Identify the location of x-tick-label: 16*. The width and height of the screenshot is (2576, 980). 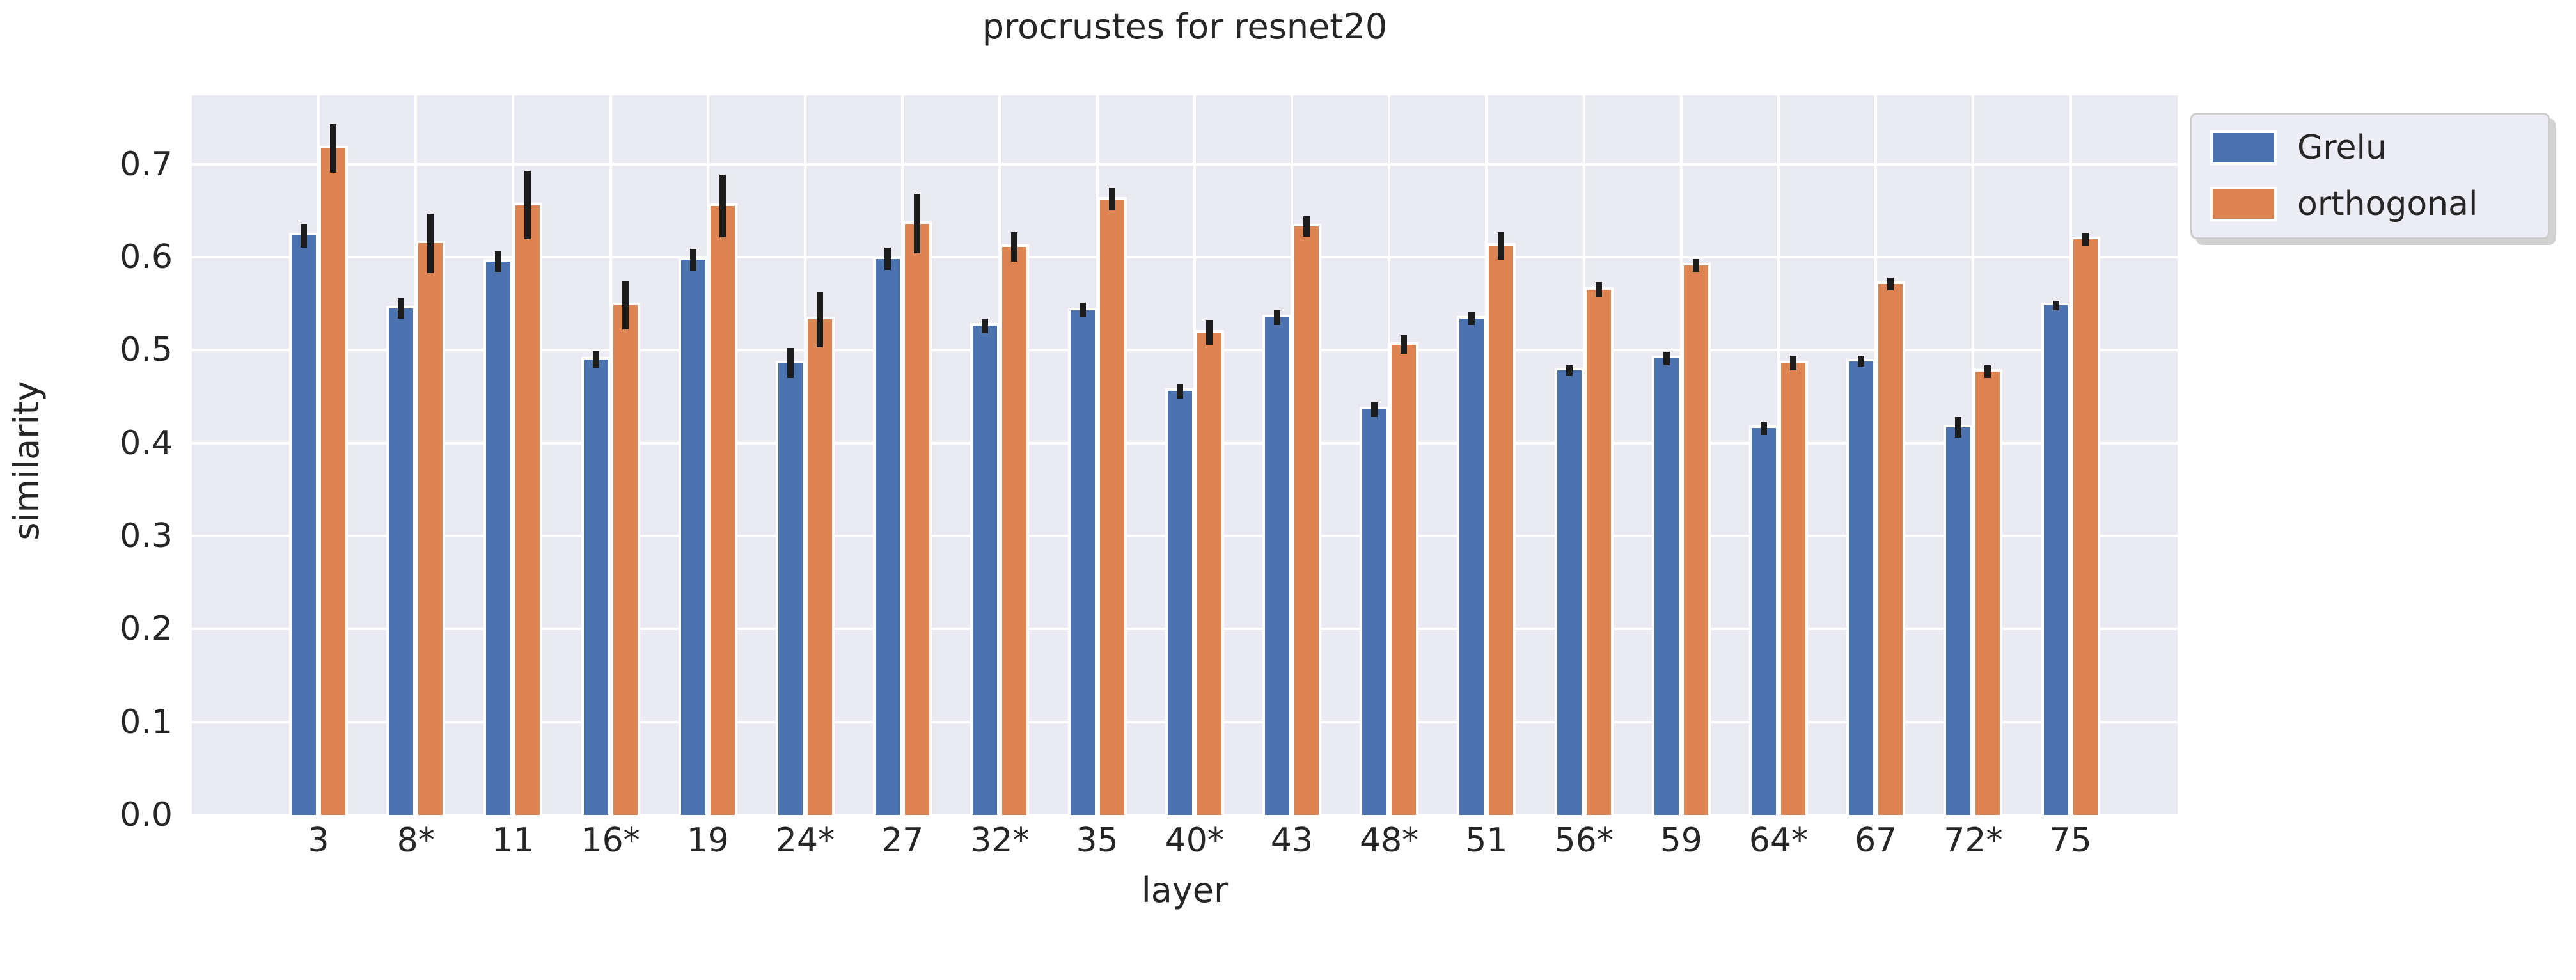
(610, 840).